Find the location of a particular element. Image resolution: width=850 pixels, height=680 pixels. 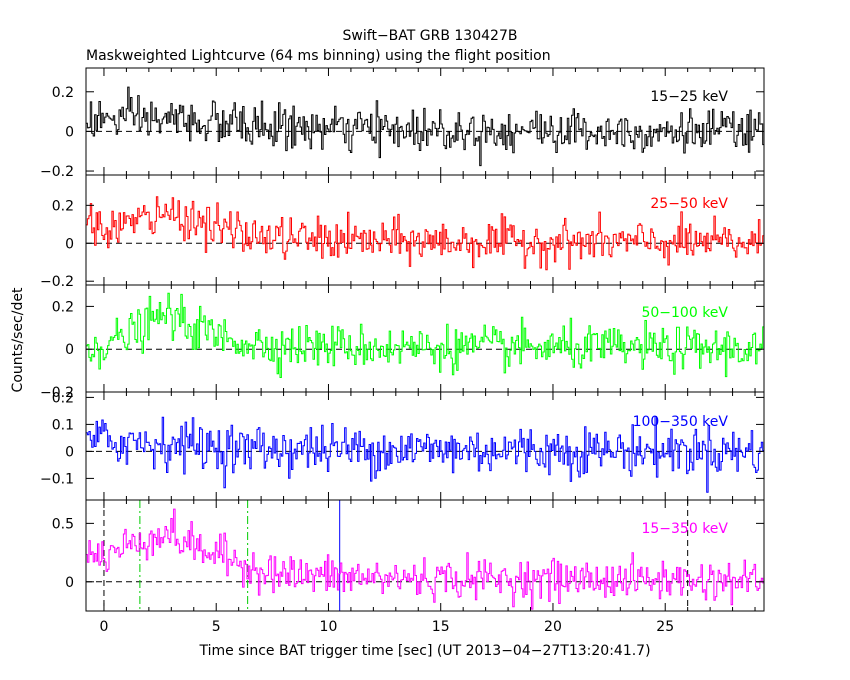

band-label: 15−350 keV is located at coordinates (684, 529).